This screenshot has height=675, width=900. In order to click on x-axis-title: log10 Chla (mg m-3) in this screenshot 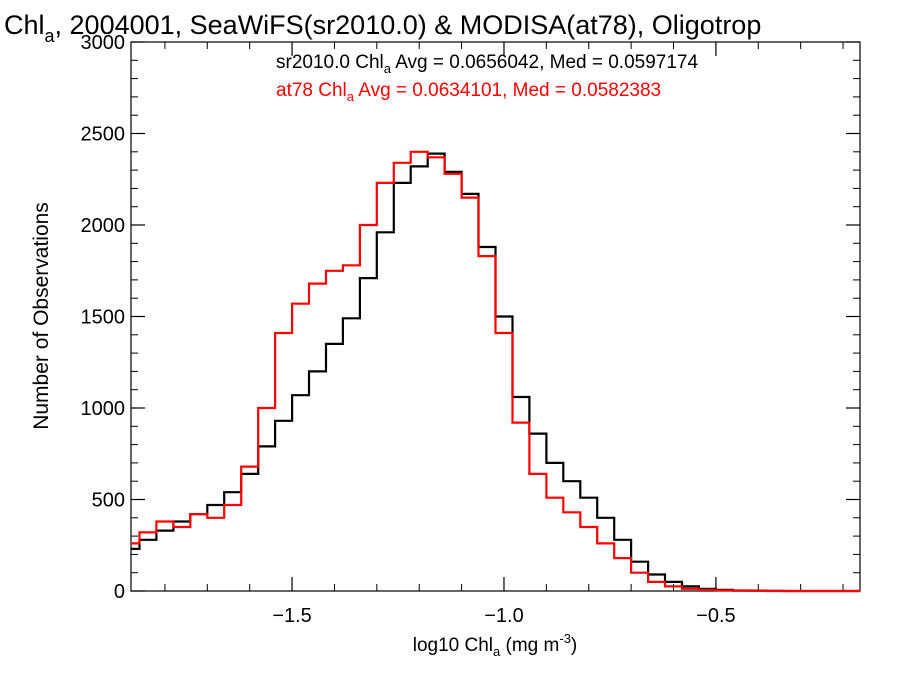, I will do `click(495, 645)`.